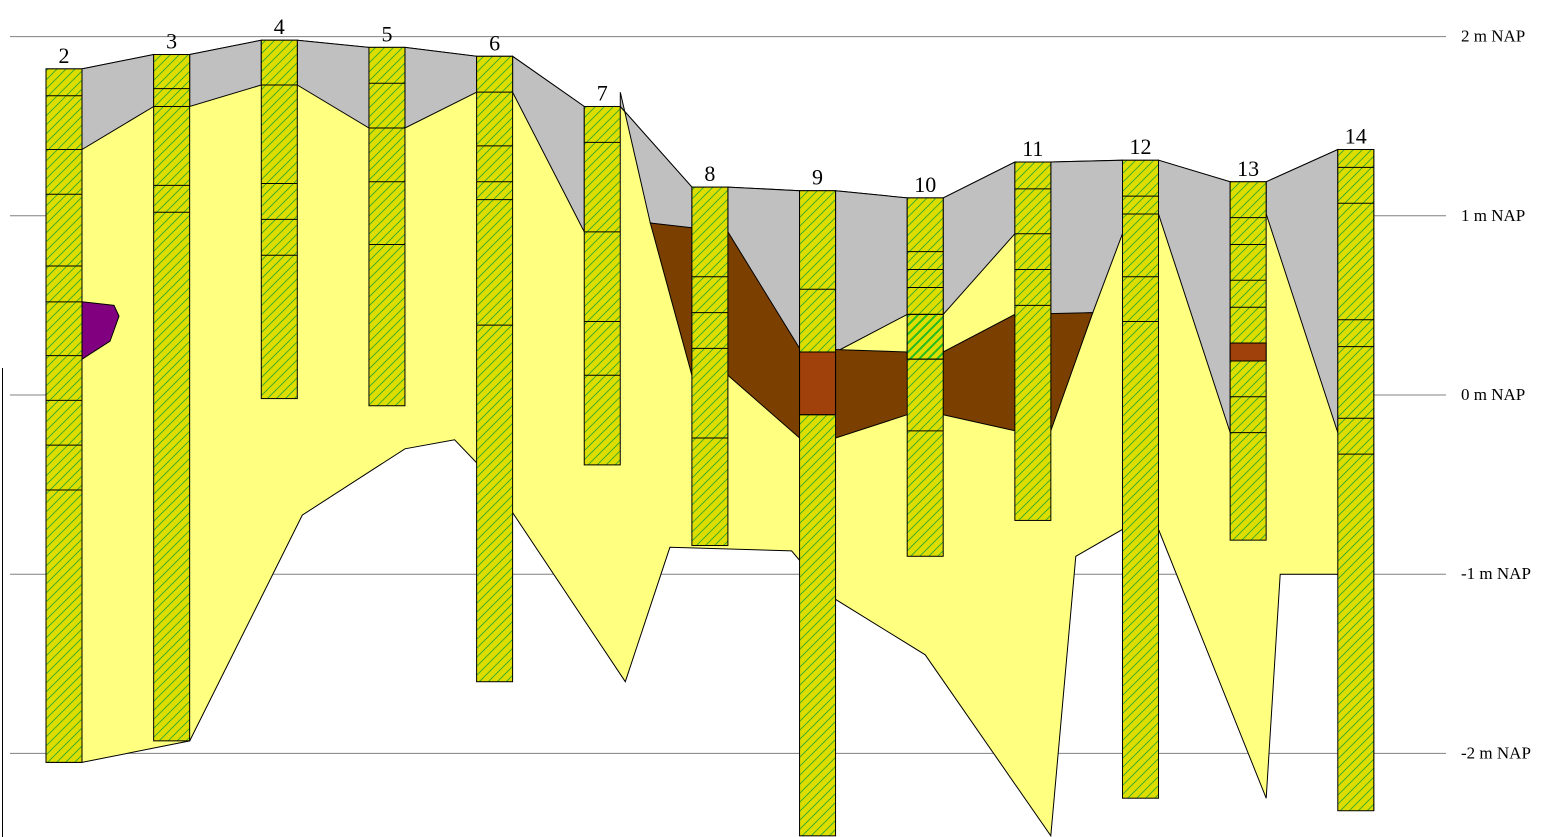 The height and width of the screenshot is (837, 1557). What do you see at coordinates (64, 55) in the screenshot?
I see `boring-label-2: 2` at bounding box center [64, 55].